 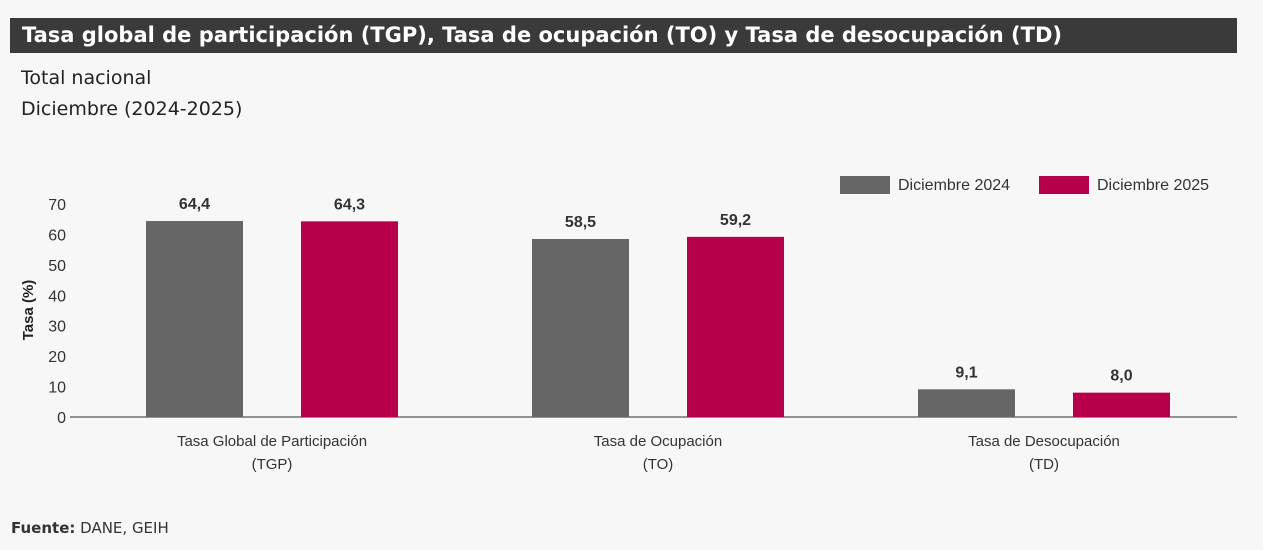 What do you see at coordinates (954, 185) in the screenshot?
I see `legend-label: Diciembre 2024` at bounding box center [954, 185].